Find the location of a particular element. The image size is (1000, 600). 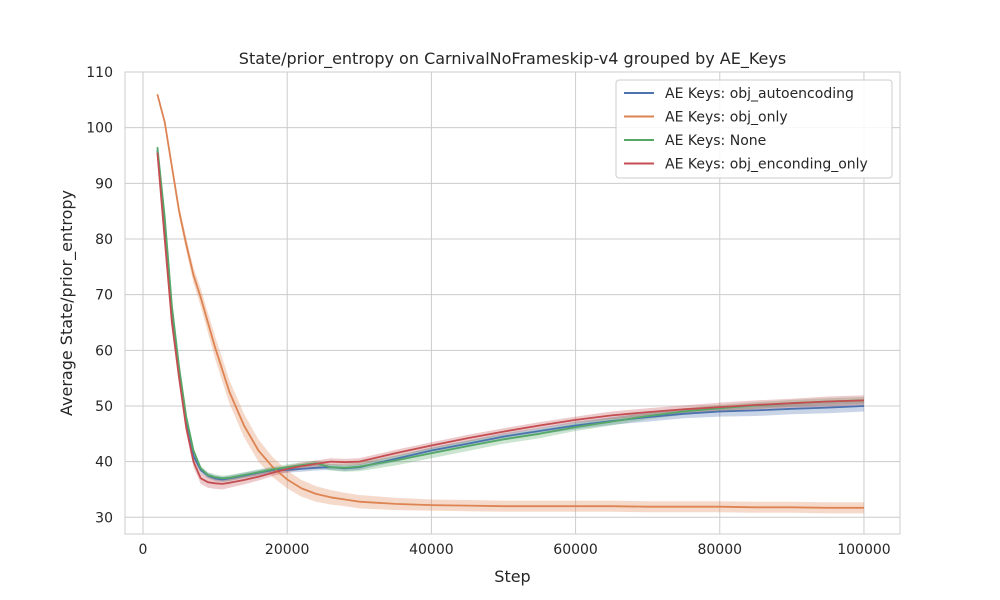

y-tick-label: 80 is located at coordinates (104, 240).